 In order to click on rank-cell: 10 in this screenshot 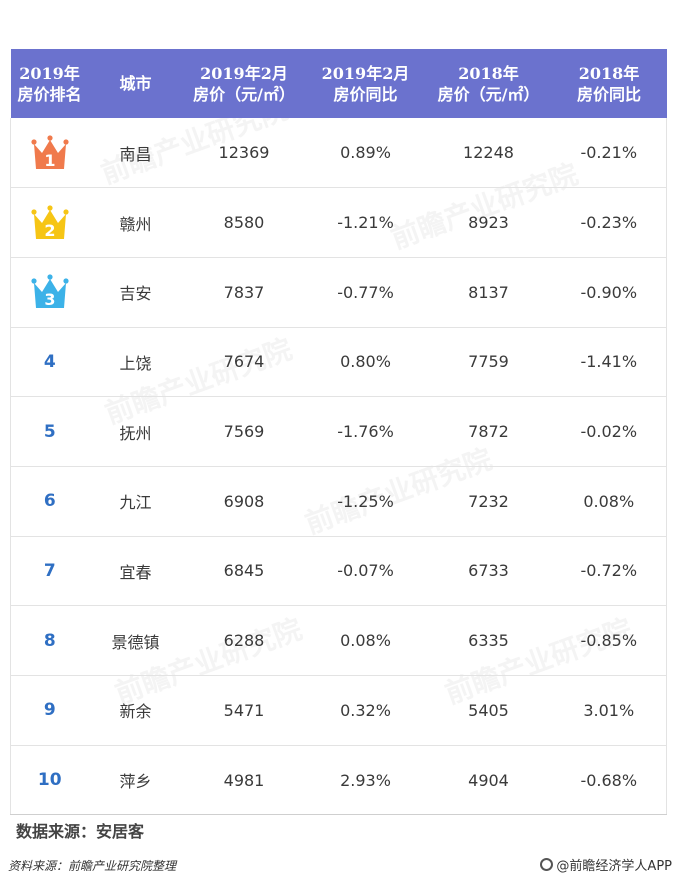, I will do `click(49, 780)`.